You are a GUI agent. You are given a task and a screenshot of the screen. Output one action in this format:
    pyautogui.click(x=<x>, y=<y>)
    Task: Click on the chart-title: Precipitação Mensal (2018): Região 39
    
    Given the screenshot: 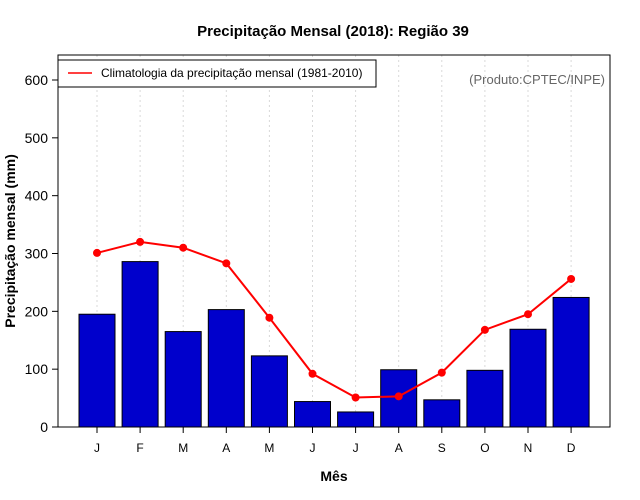 What is the action you would take?
    pyautogui.click(x=333, y=31)
    